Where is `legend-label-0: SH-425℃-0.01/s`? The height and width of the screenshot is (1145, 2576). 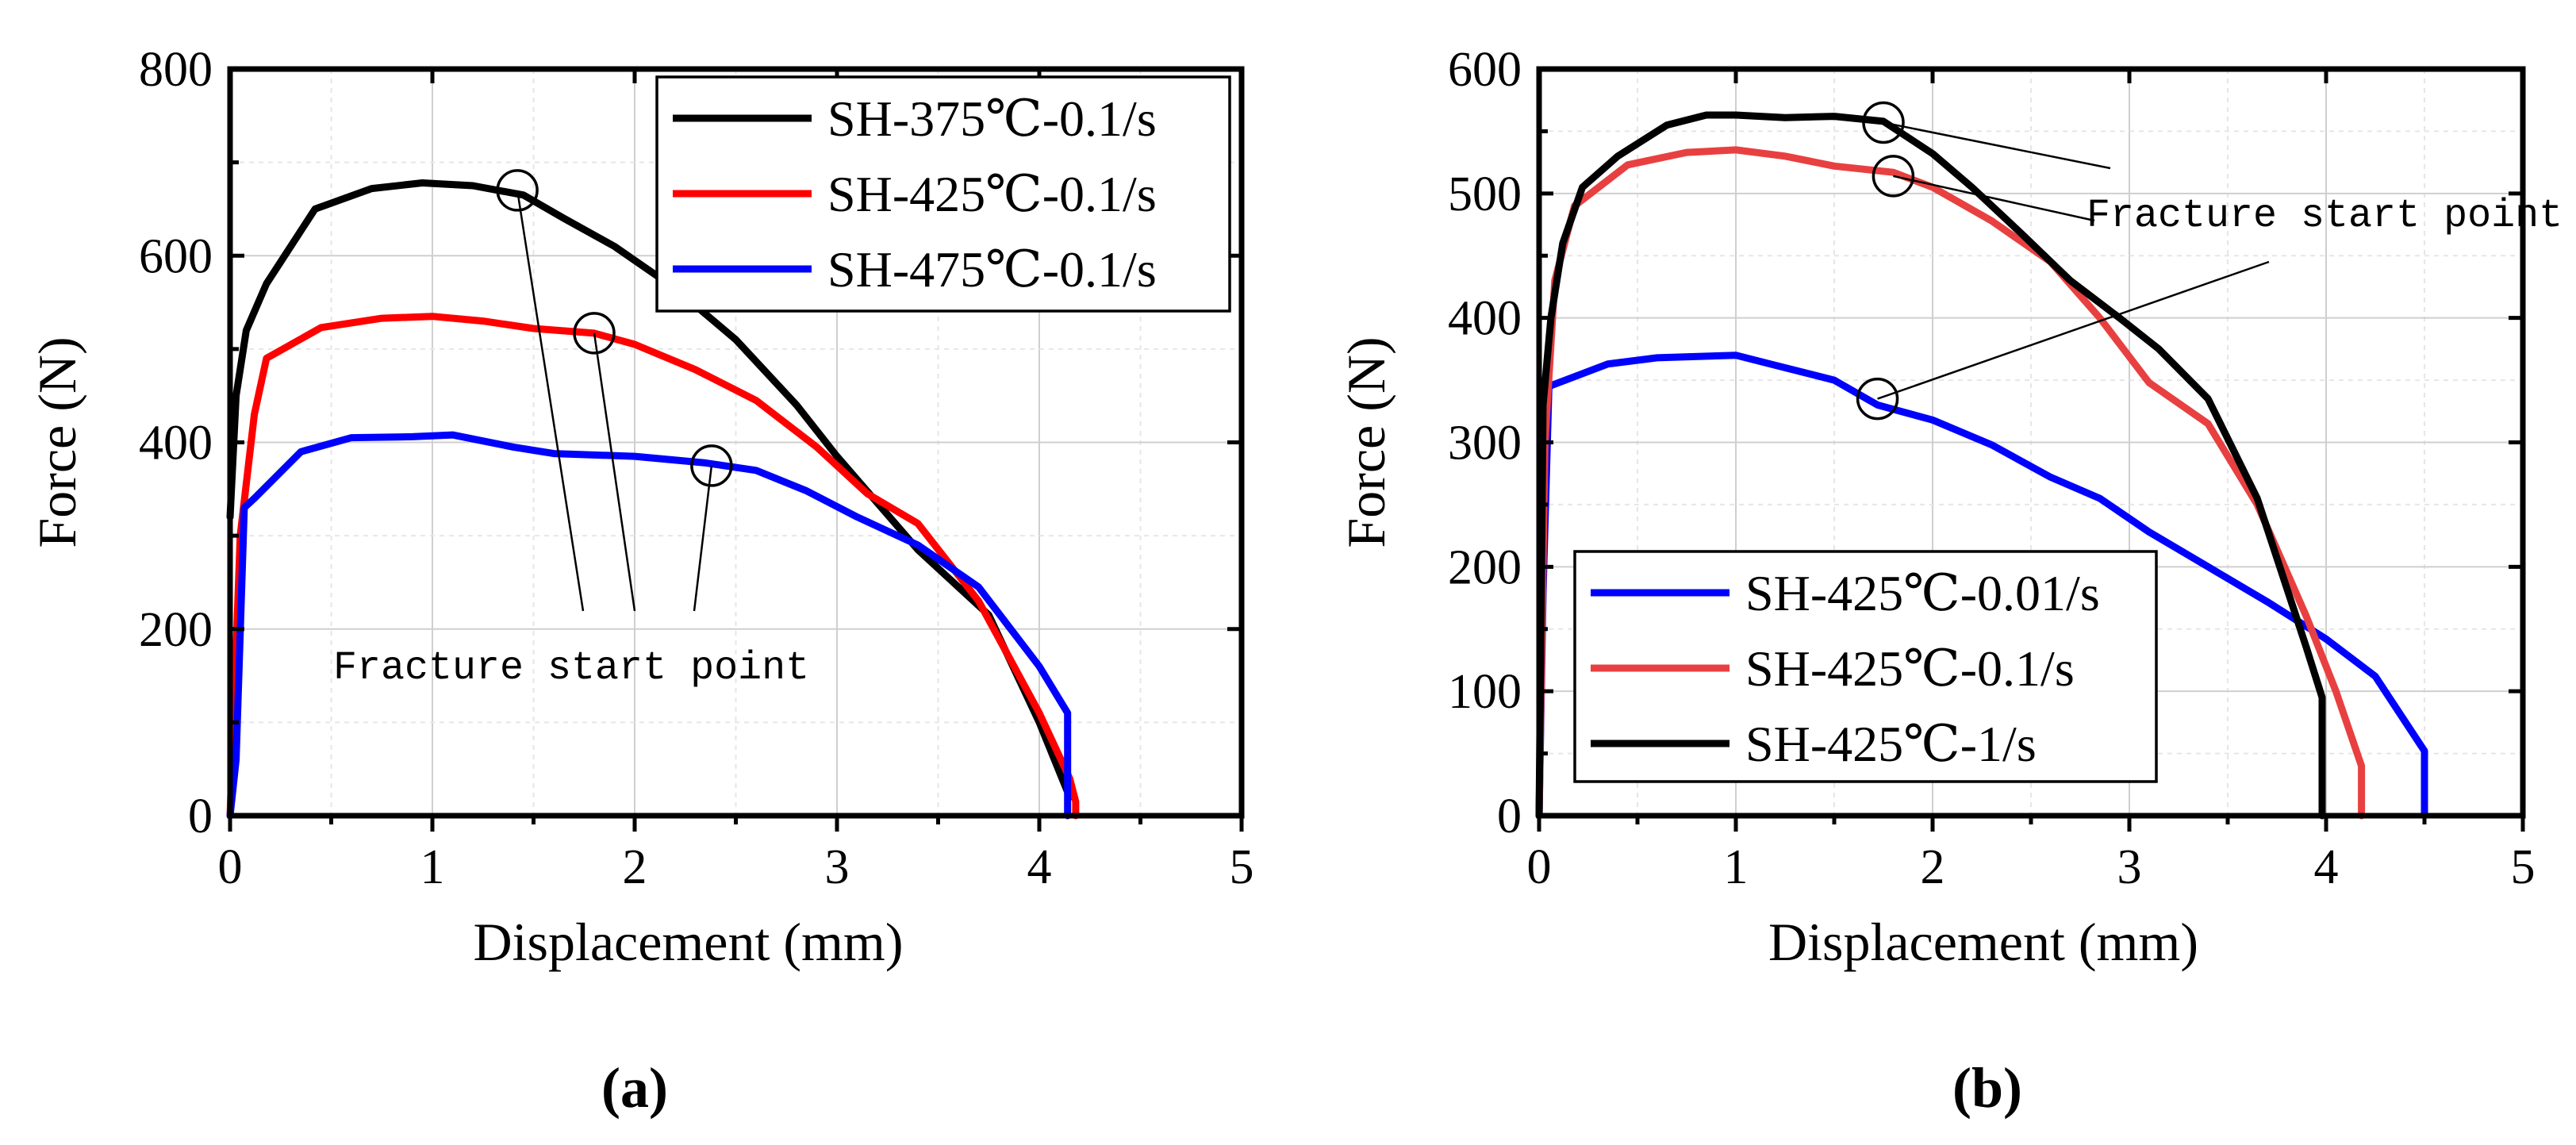
legend-label-0: SH-425℃-0.01/s is located at coordinates (1922, 593).